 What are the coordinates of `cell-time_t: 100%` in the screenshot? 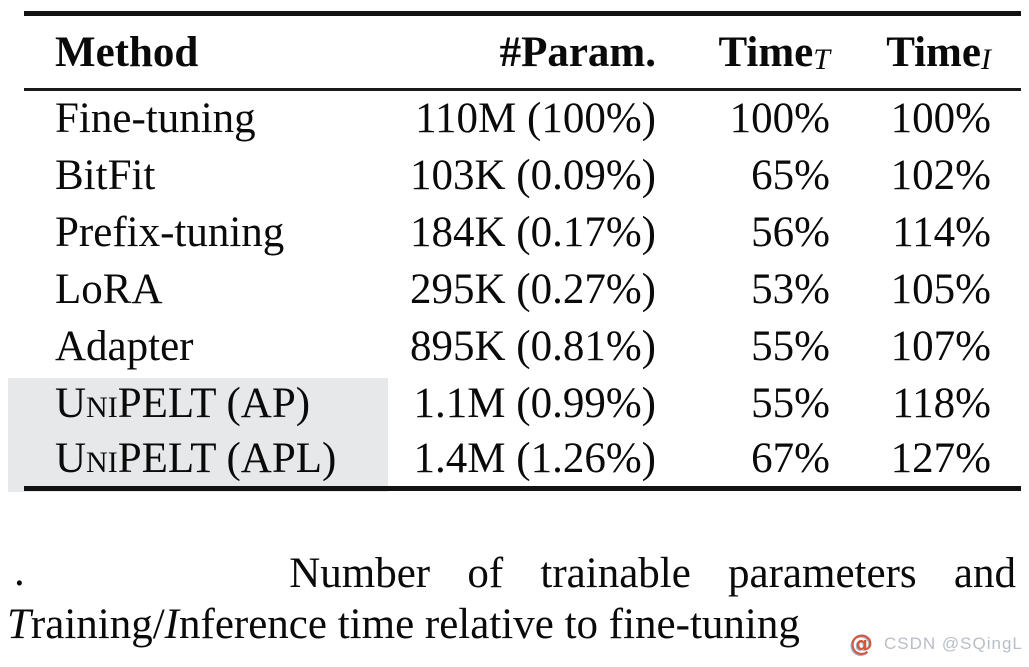 It's located at (779, 119).